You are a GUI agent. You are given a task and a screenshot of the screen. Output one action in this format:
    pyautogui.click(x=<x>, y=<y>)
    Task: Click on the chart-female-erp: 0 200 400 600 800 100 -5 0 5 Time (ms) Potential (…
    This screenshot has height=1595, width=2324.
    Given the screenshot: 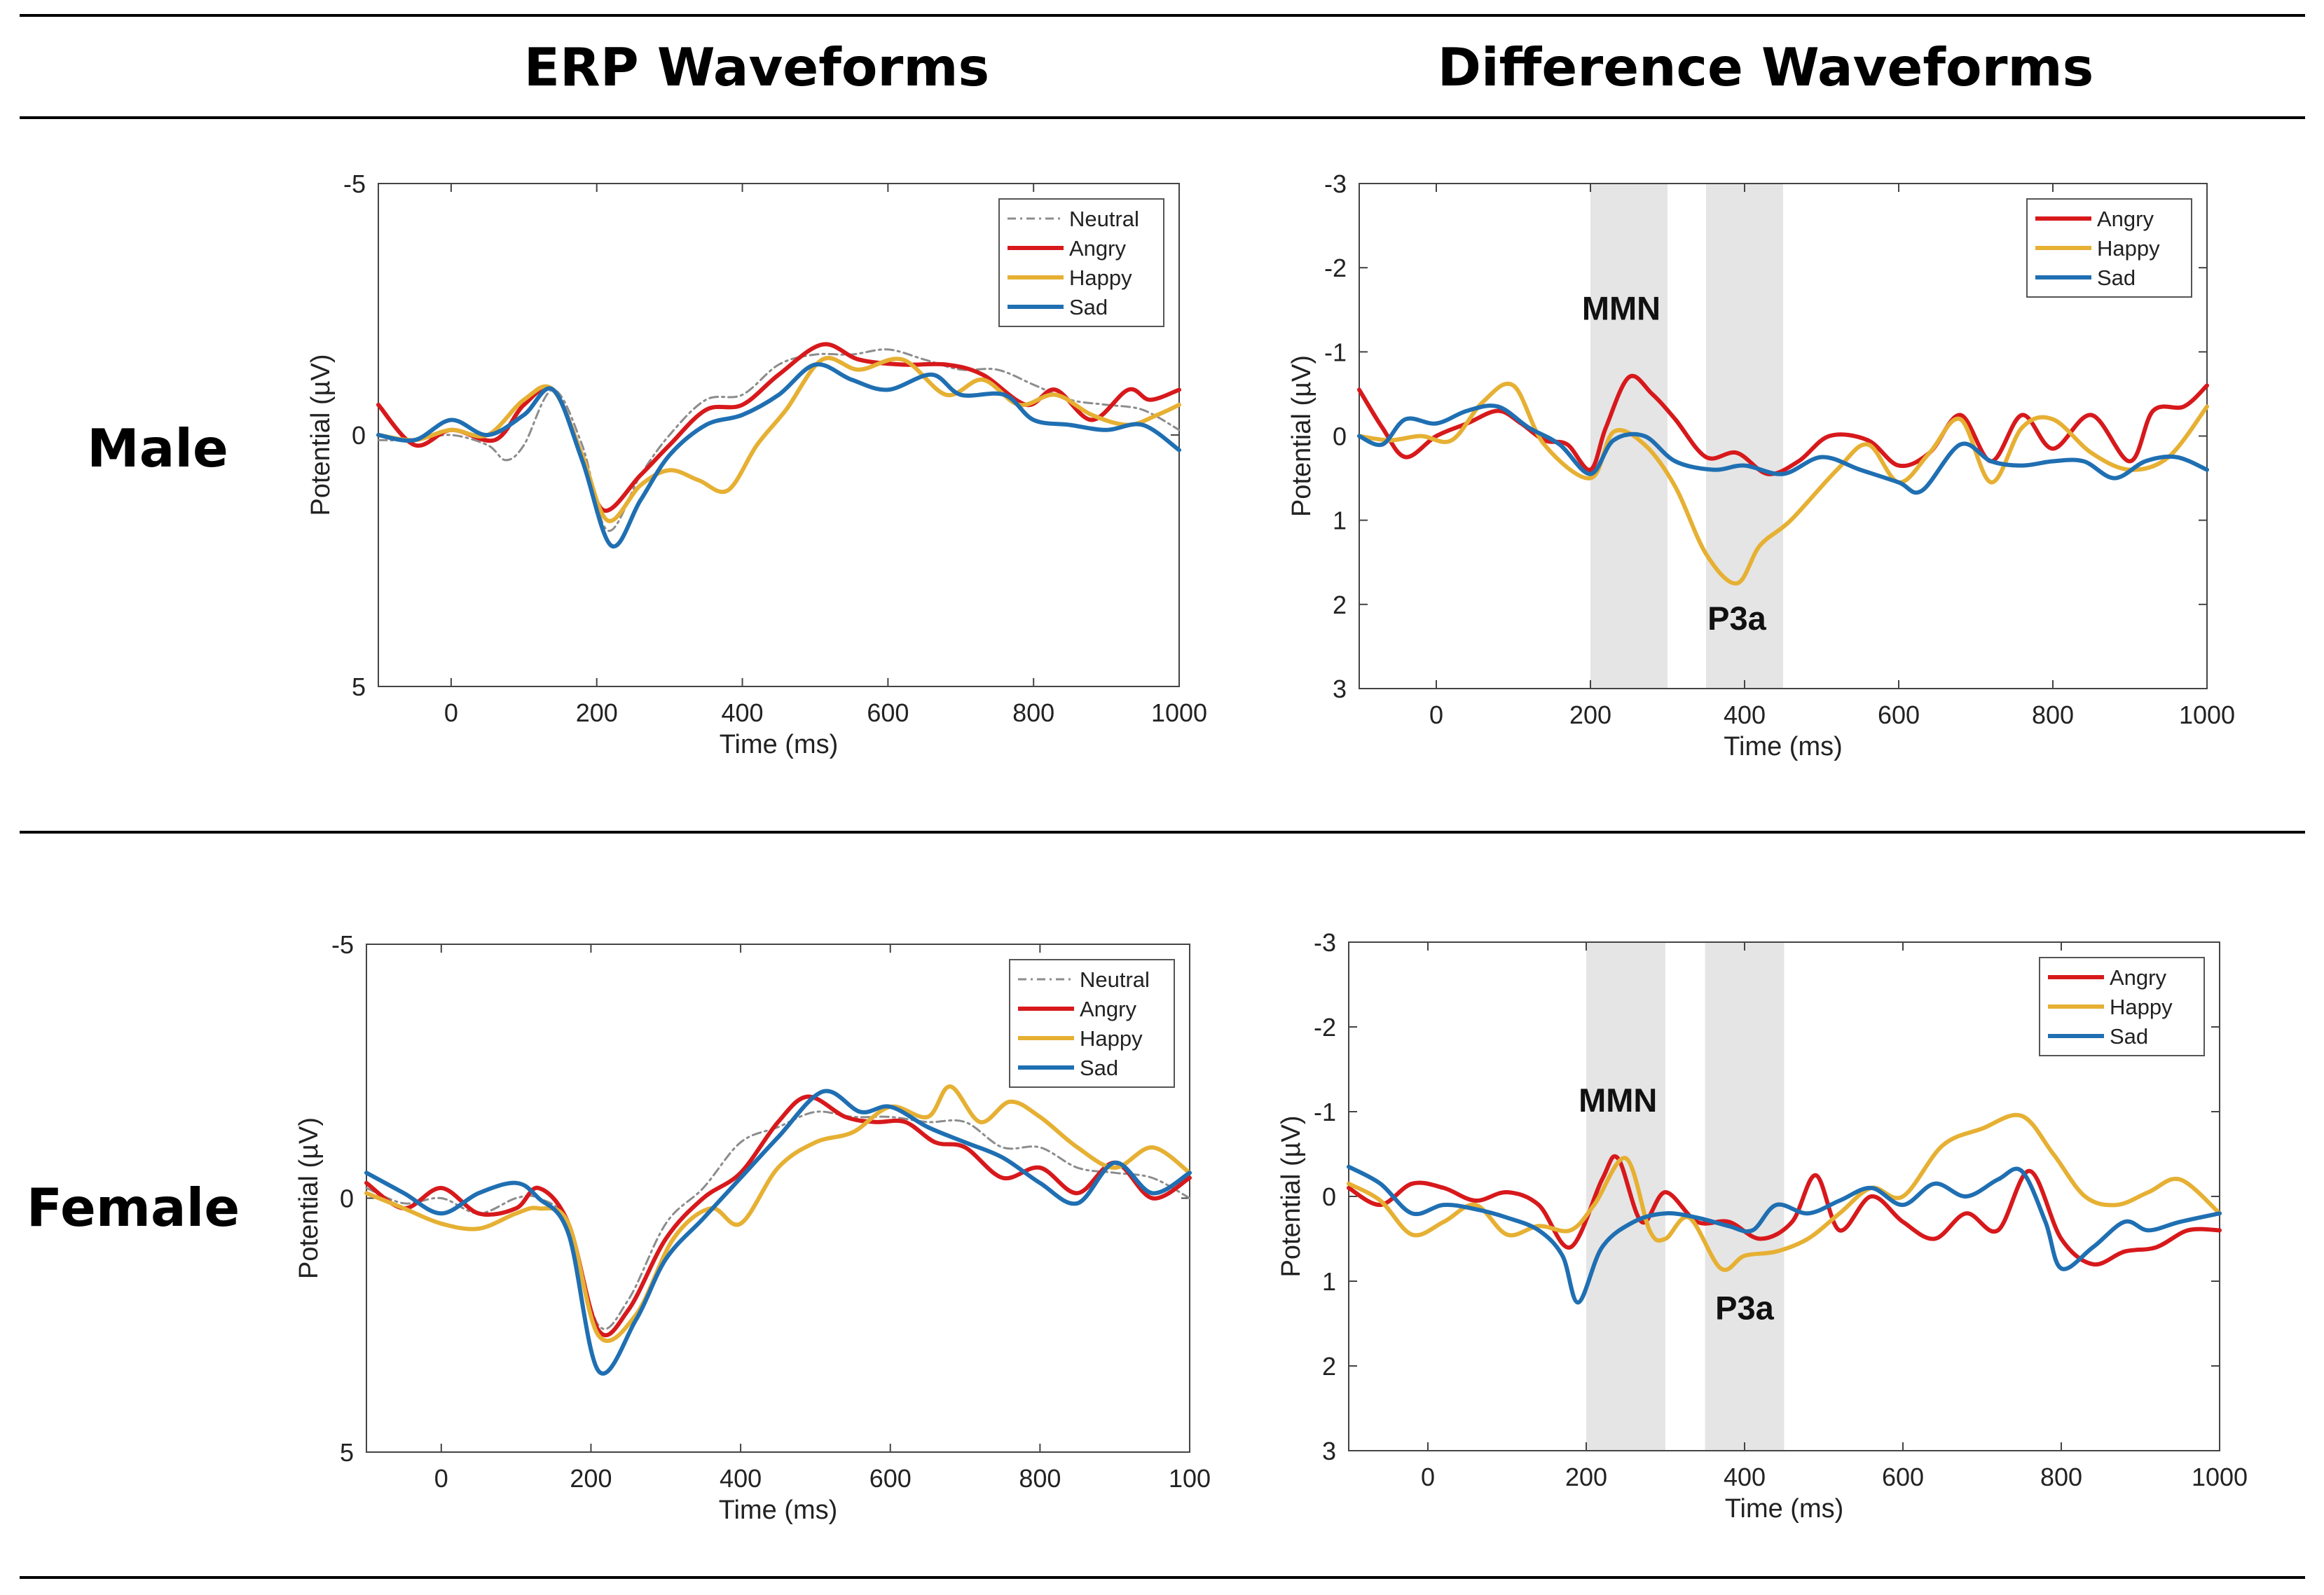 What is the action you would take?
    pyautogui.click(x=752, y=1227)
    